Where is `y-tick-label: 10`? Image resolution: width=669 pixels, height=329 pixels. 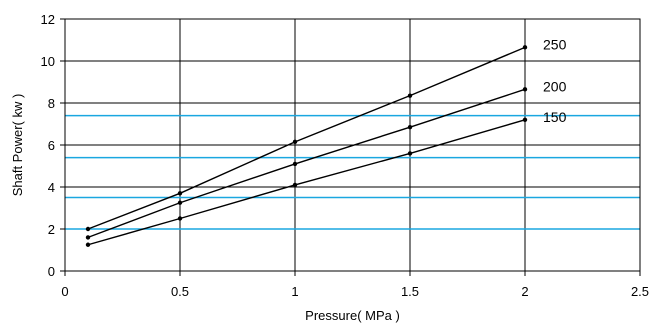
y-tick-label: 10 is located at coordinates (48, 61).